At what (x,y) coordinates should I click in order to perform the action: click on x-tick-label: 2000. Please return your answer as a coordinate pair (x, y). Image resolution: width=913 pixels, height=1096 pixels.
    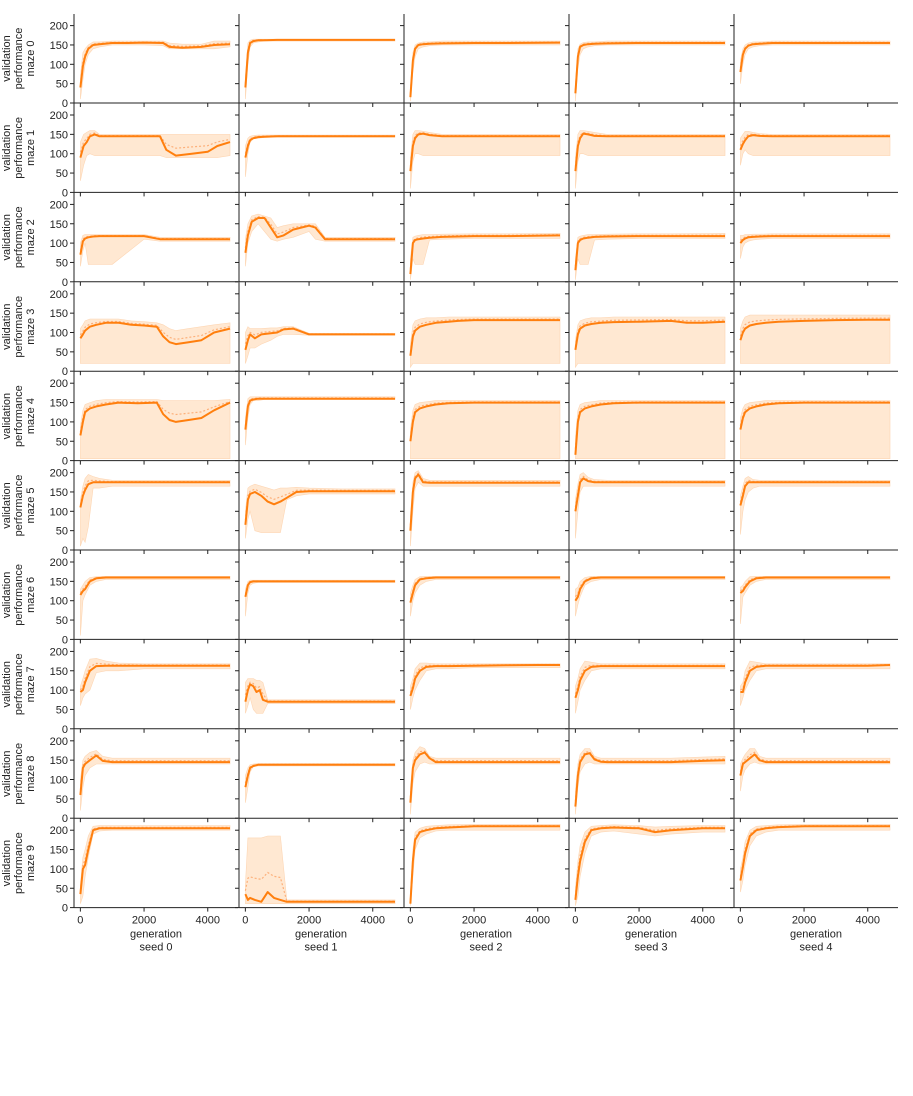
    Looking at the image, I should click on (804, 921).